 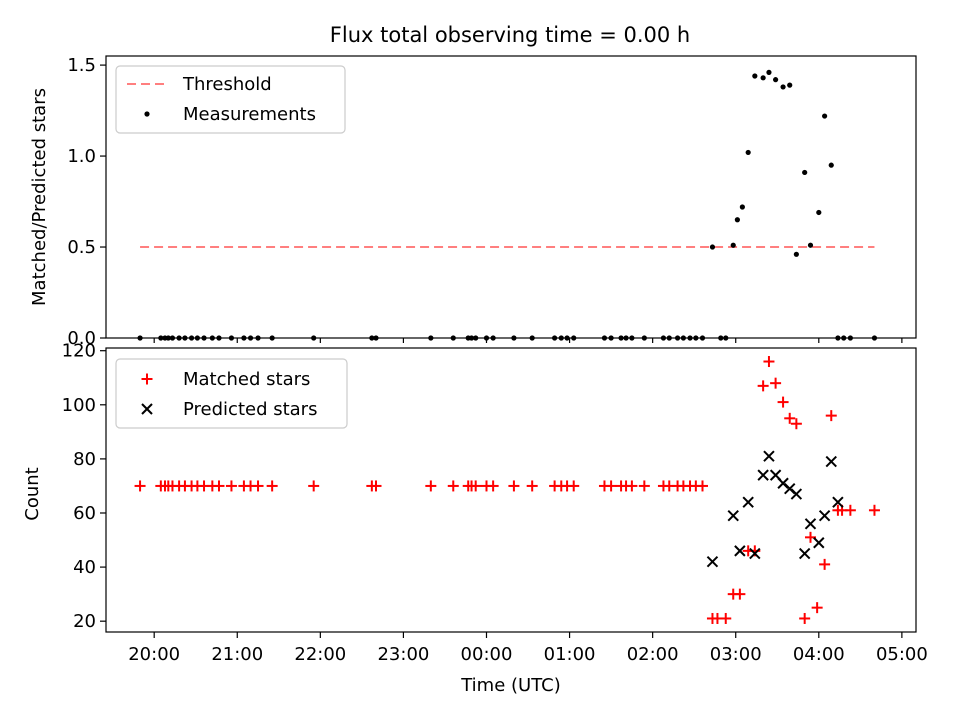 I want to click on predicted-legend-glyph, so click(x=147, y=409).